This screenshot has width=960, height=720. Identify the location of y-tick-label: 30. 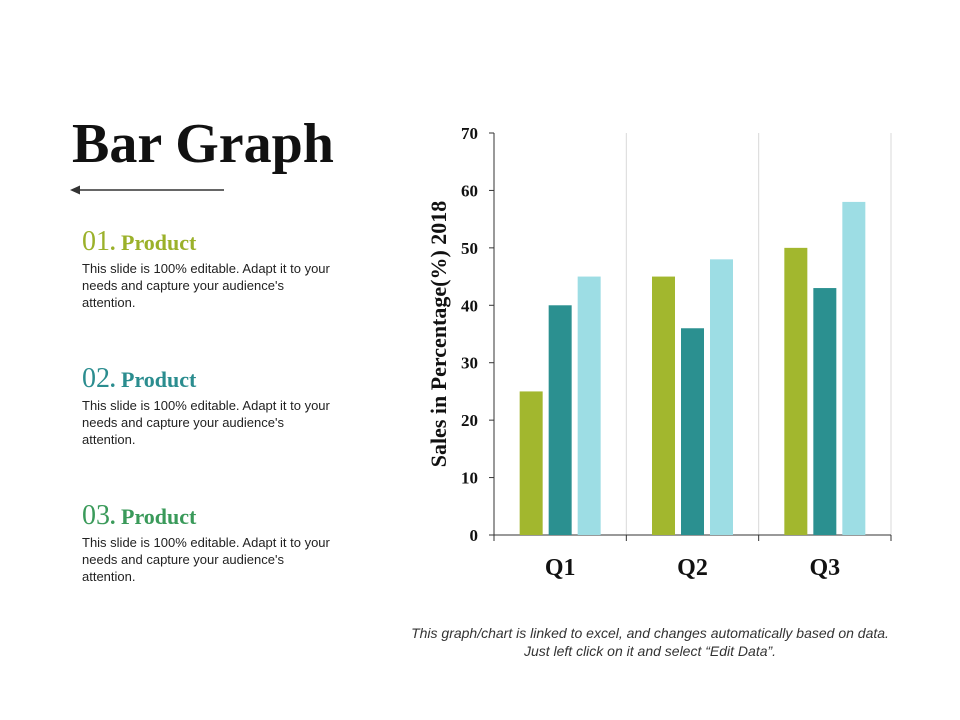
(469, 363).